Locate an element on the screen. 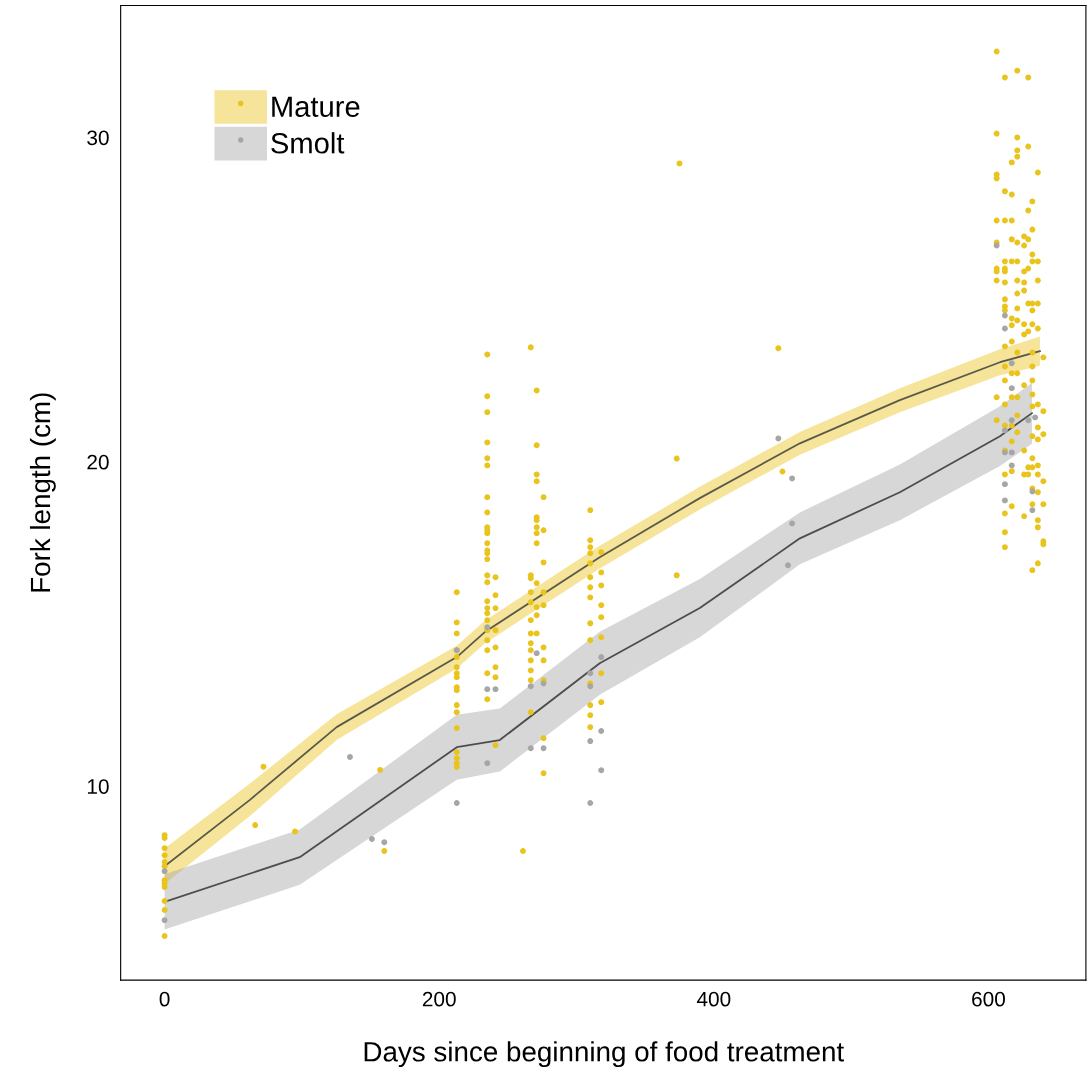  y-tick-label: 10 is located at coordinates (98, 786).